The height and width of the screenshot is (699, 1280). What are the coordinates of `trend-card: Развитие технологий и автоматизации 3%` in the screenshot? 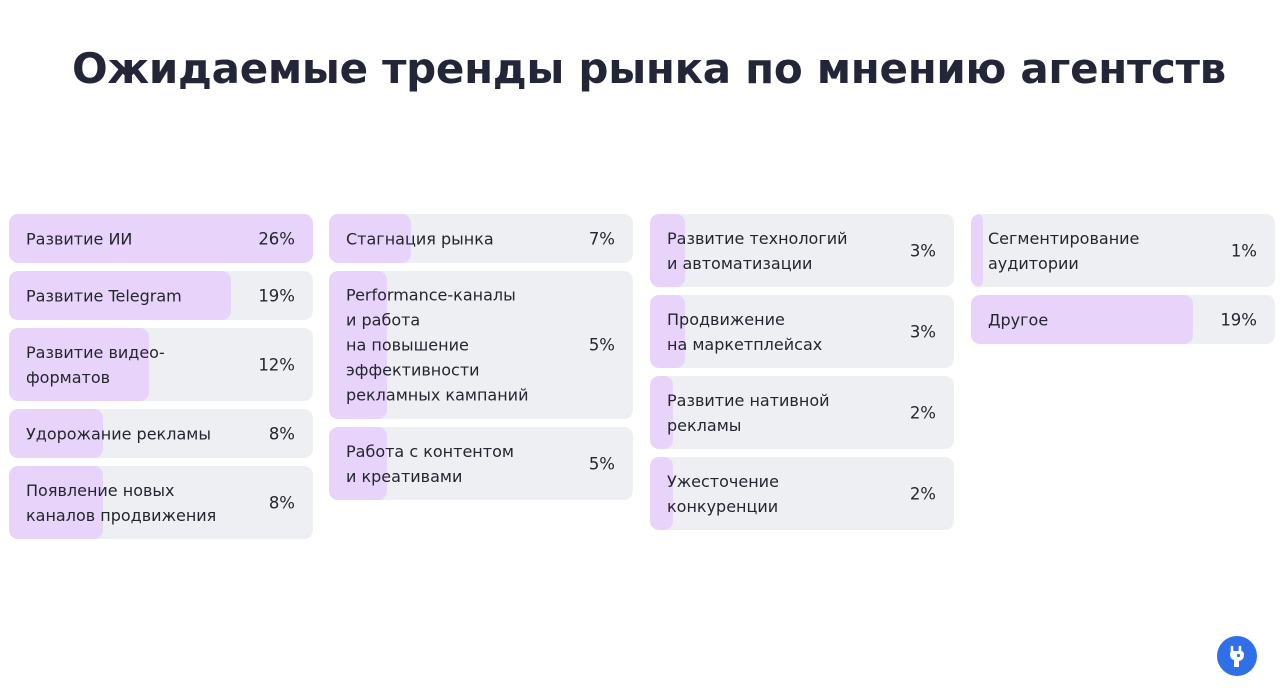 It's located at (802, 250).